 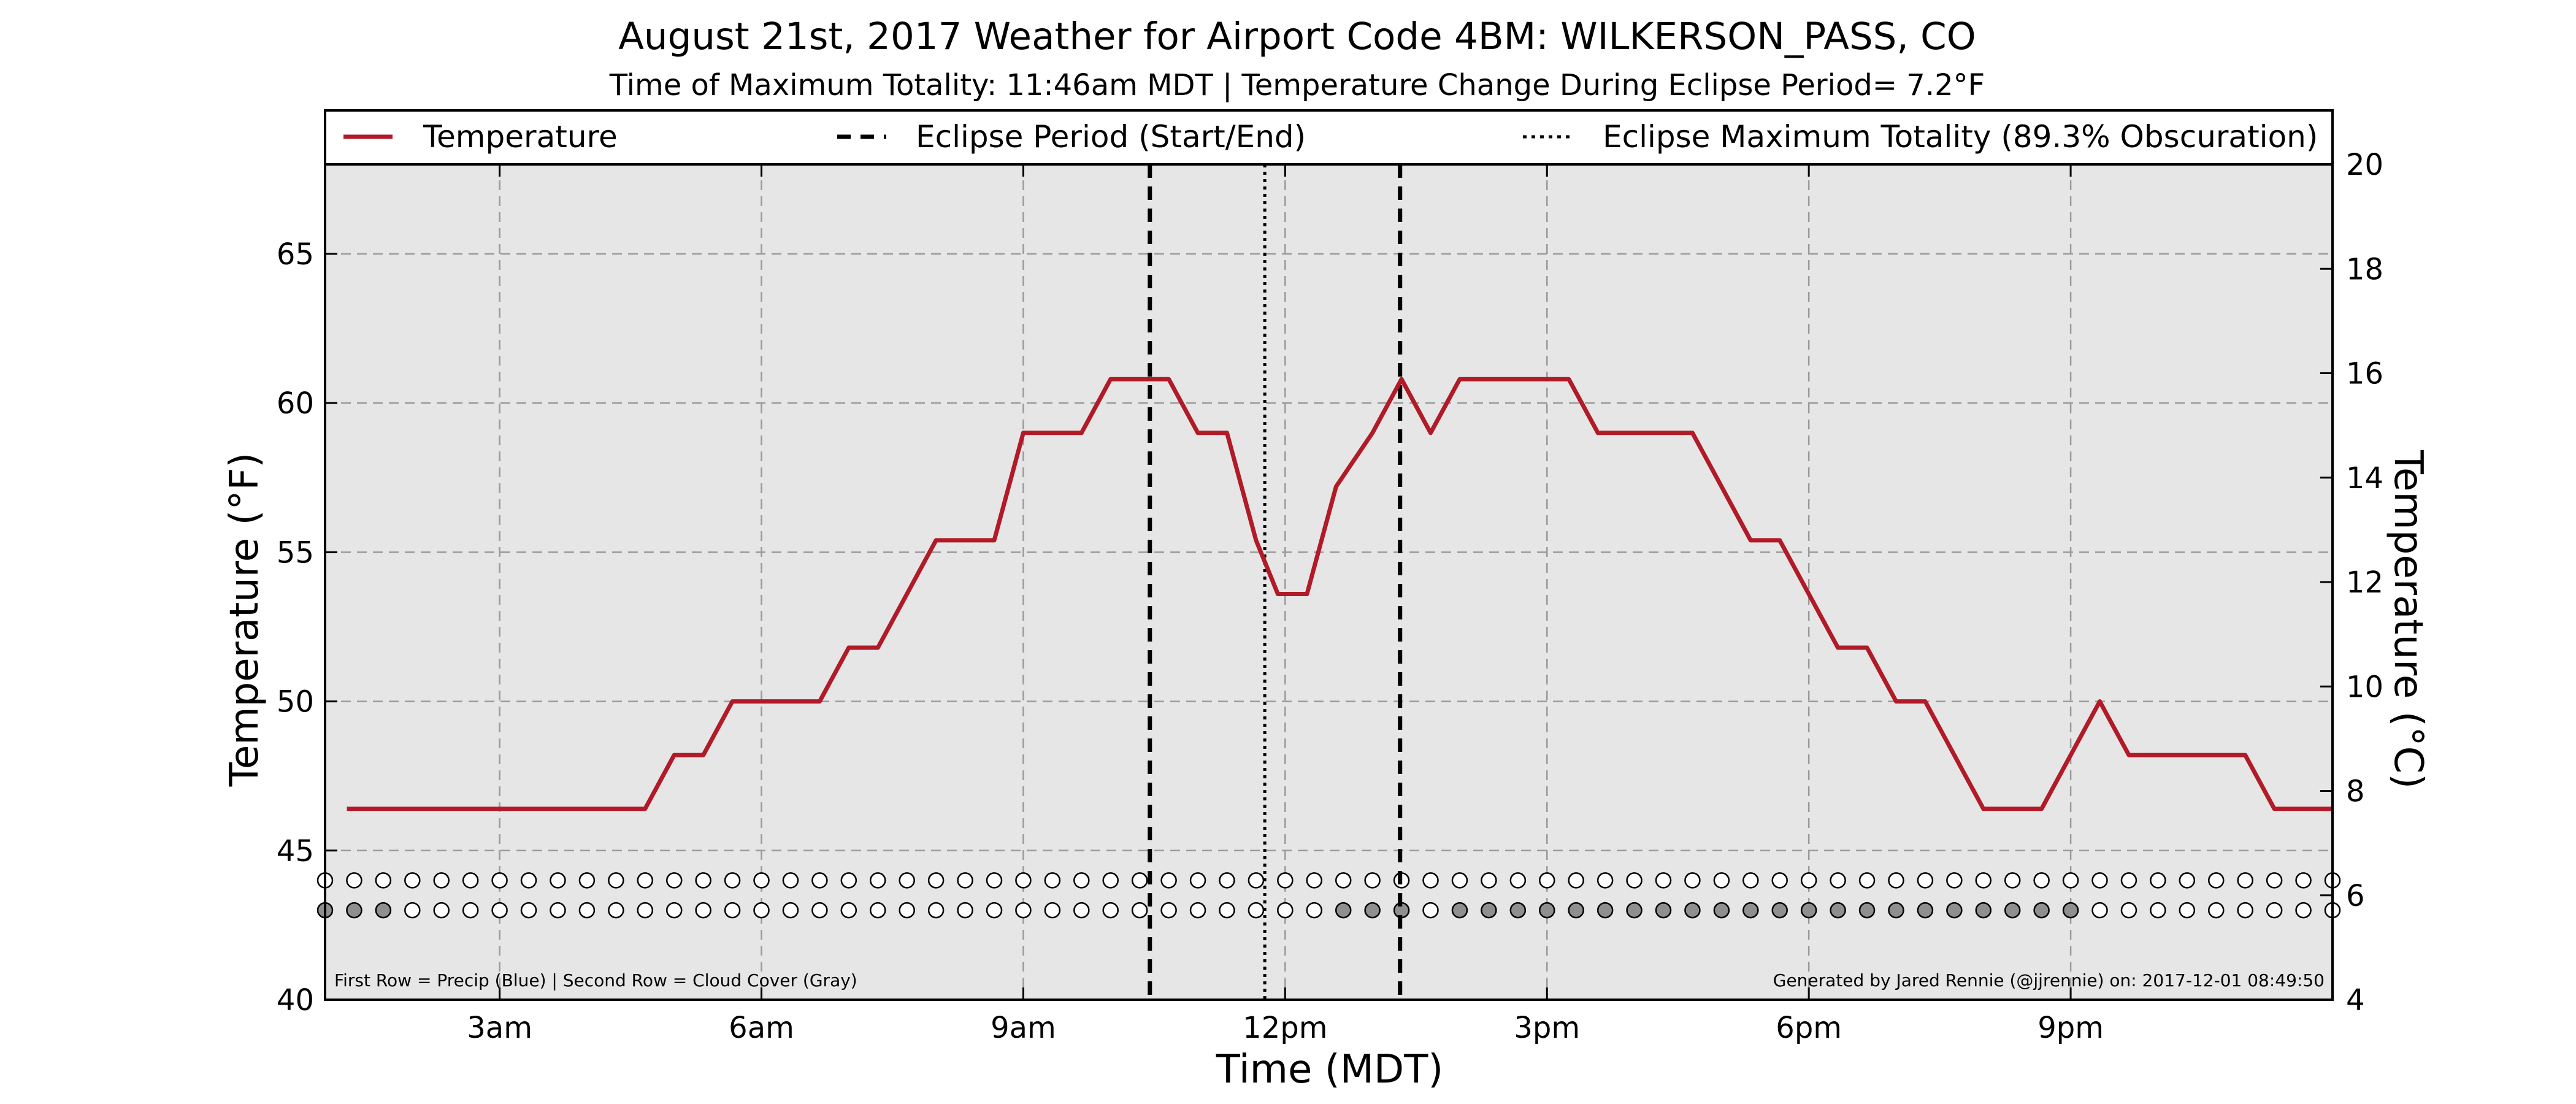 I want to click on y-tick-label-right: 8, so click(x=2355, y=792).